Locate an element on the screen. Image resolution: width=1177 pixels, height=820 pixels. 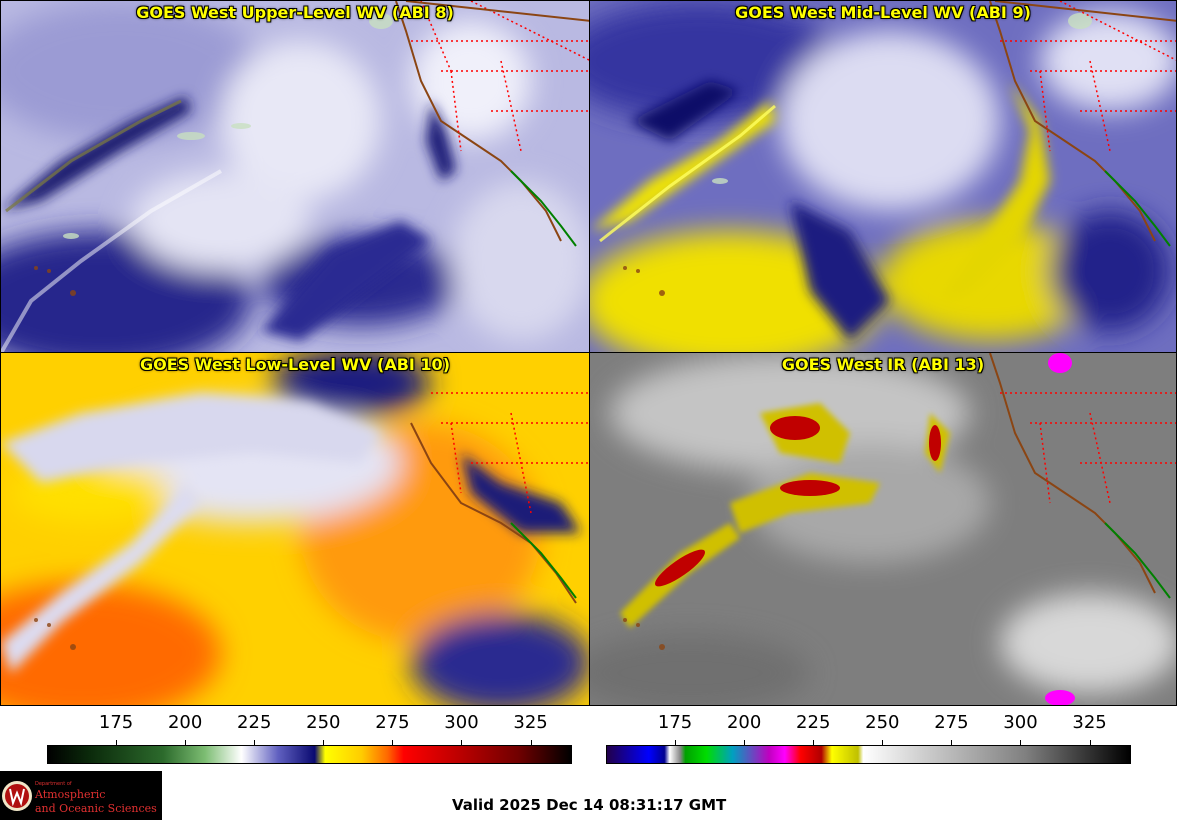
wv-colorbar-ticks: 175 200 225 250 275 300 325 is located at coordinates (309, 728).